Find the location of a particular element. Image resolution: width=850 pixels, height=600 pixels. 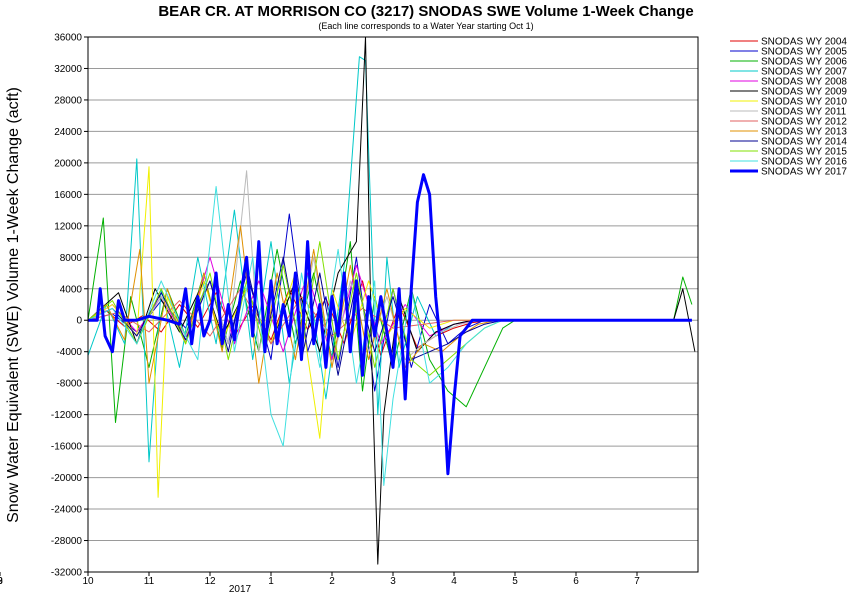

x-tick-label: 2 is located at coordinates (332, 581).